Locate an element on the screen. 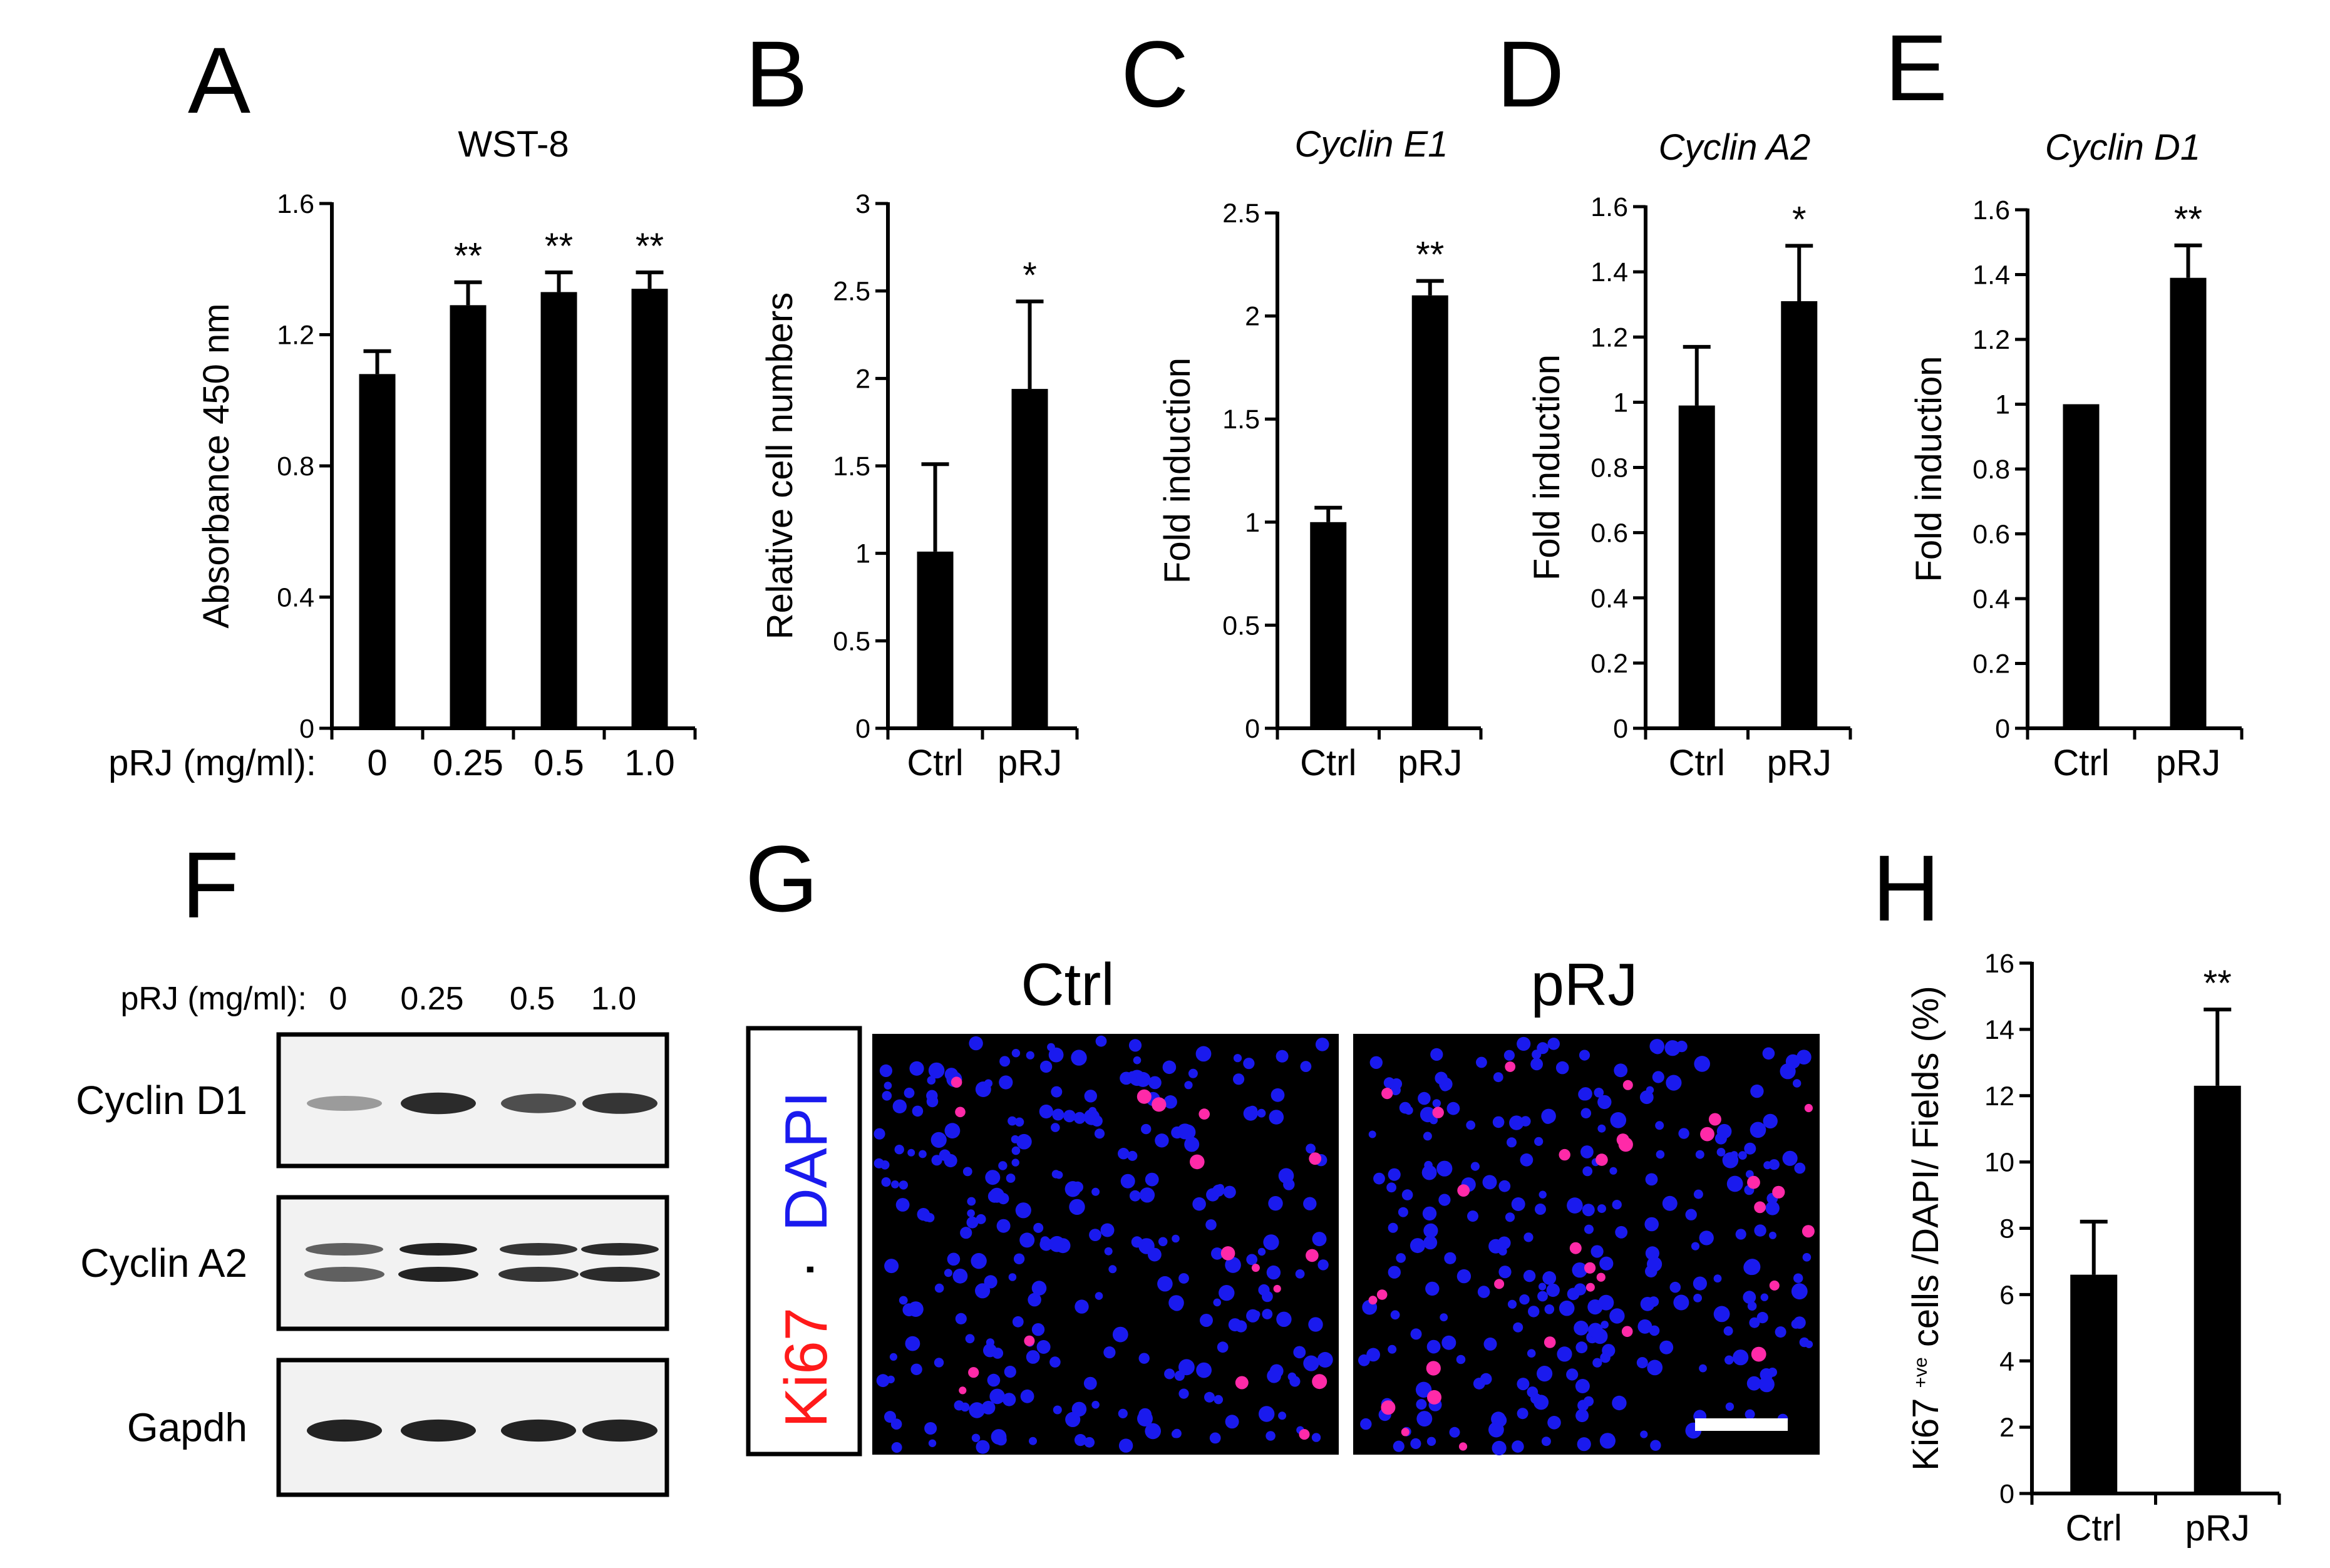  y-tick-label: 0.6 is located at coordinates (1609, 533).